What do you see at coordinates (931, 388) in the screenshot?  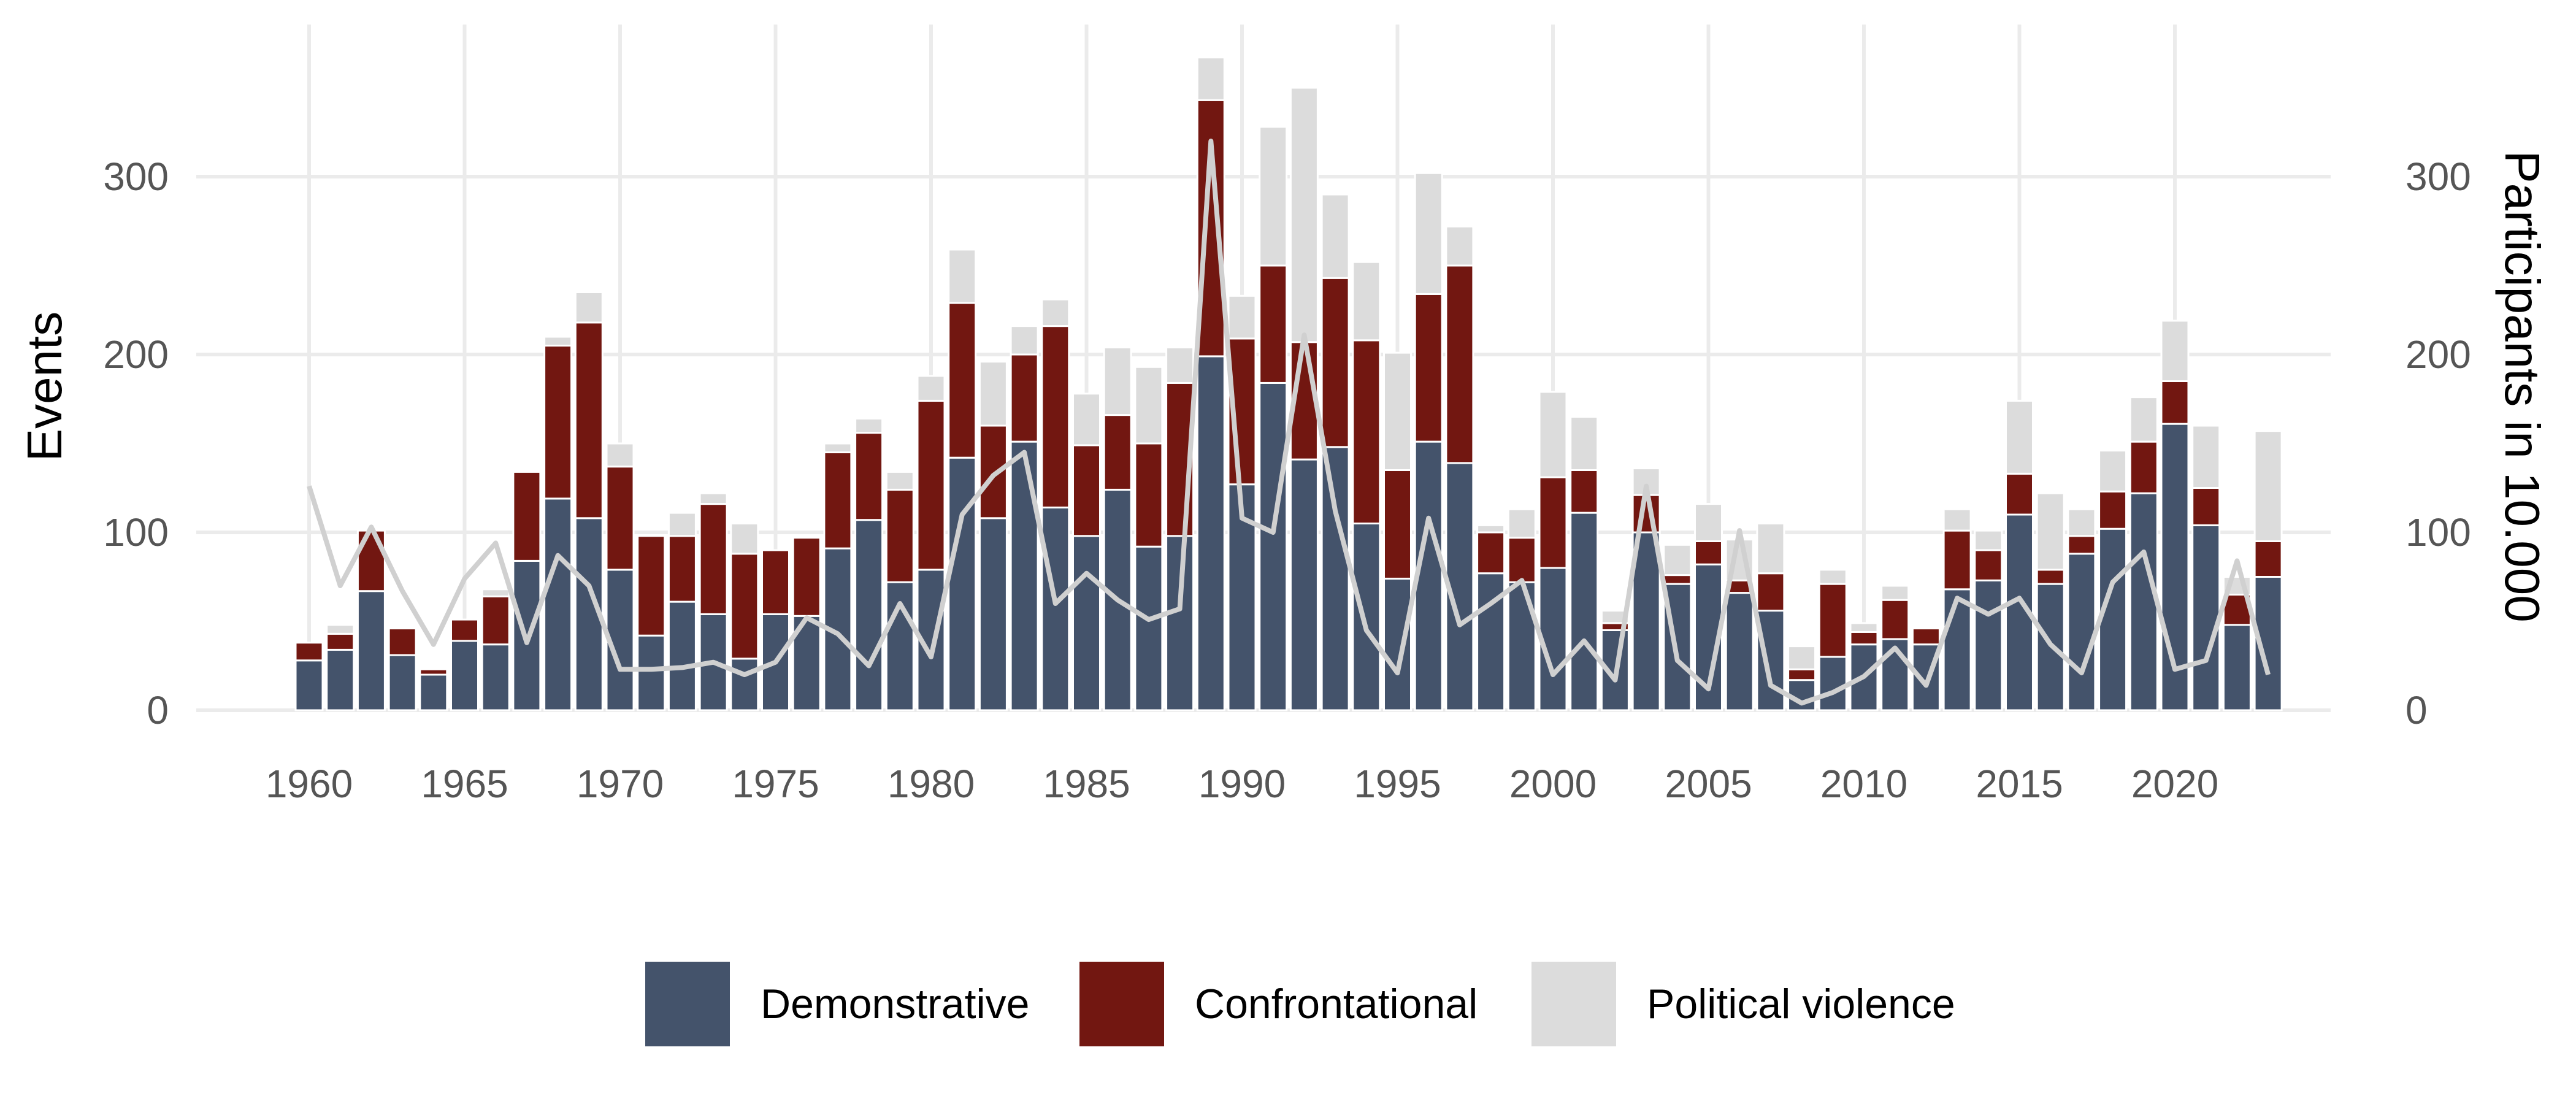 I see `bar-political-violence-1980` at bounding box center [931, 388].